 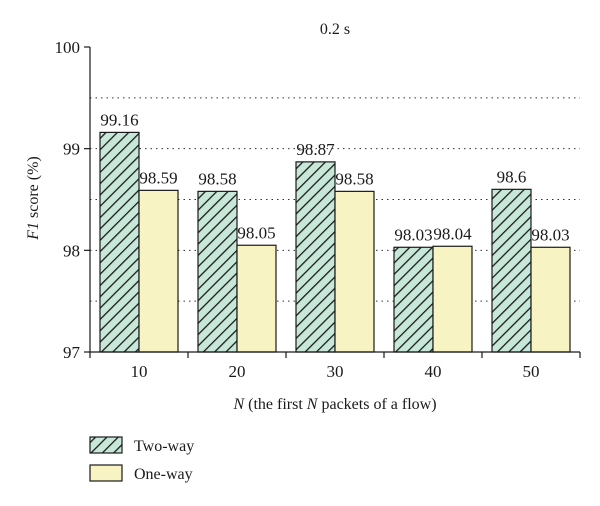 I want to click on y-tick-label: 98, so click(x=71, y=250).